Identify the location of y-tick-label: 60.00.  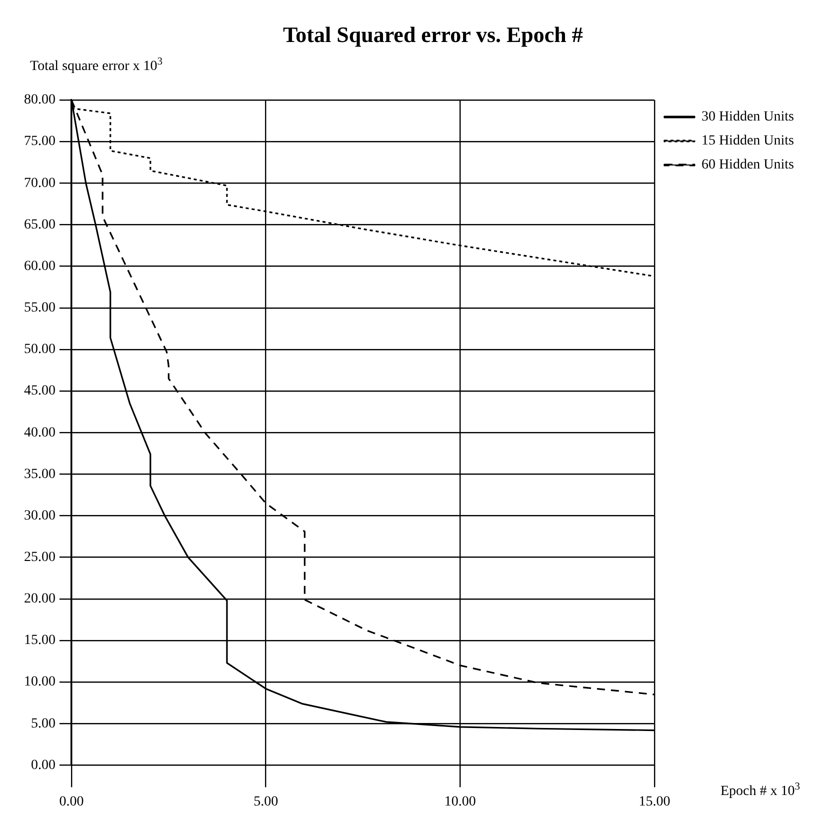
(40, 266).